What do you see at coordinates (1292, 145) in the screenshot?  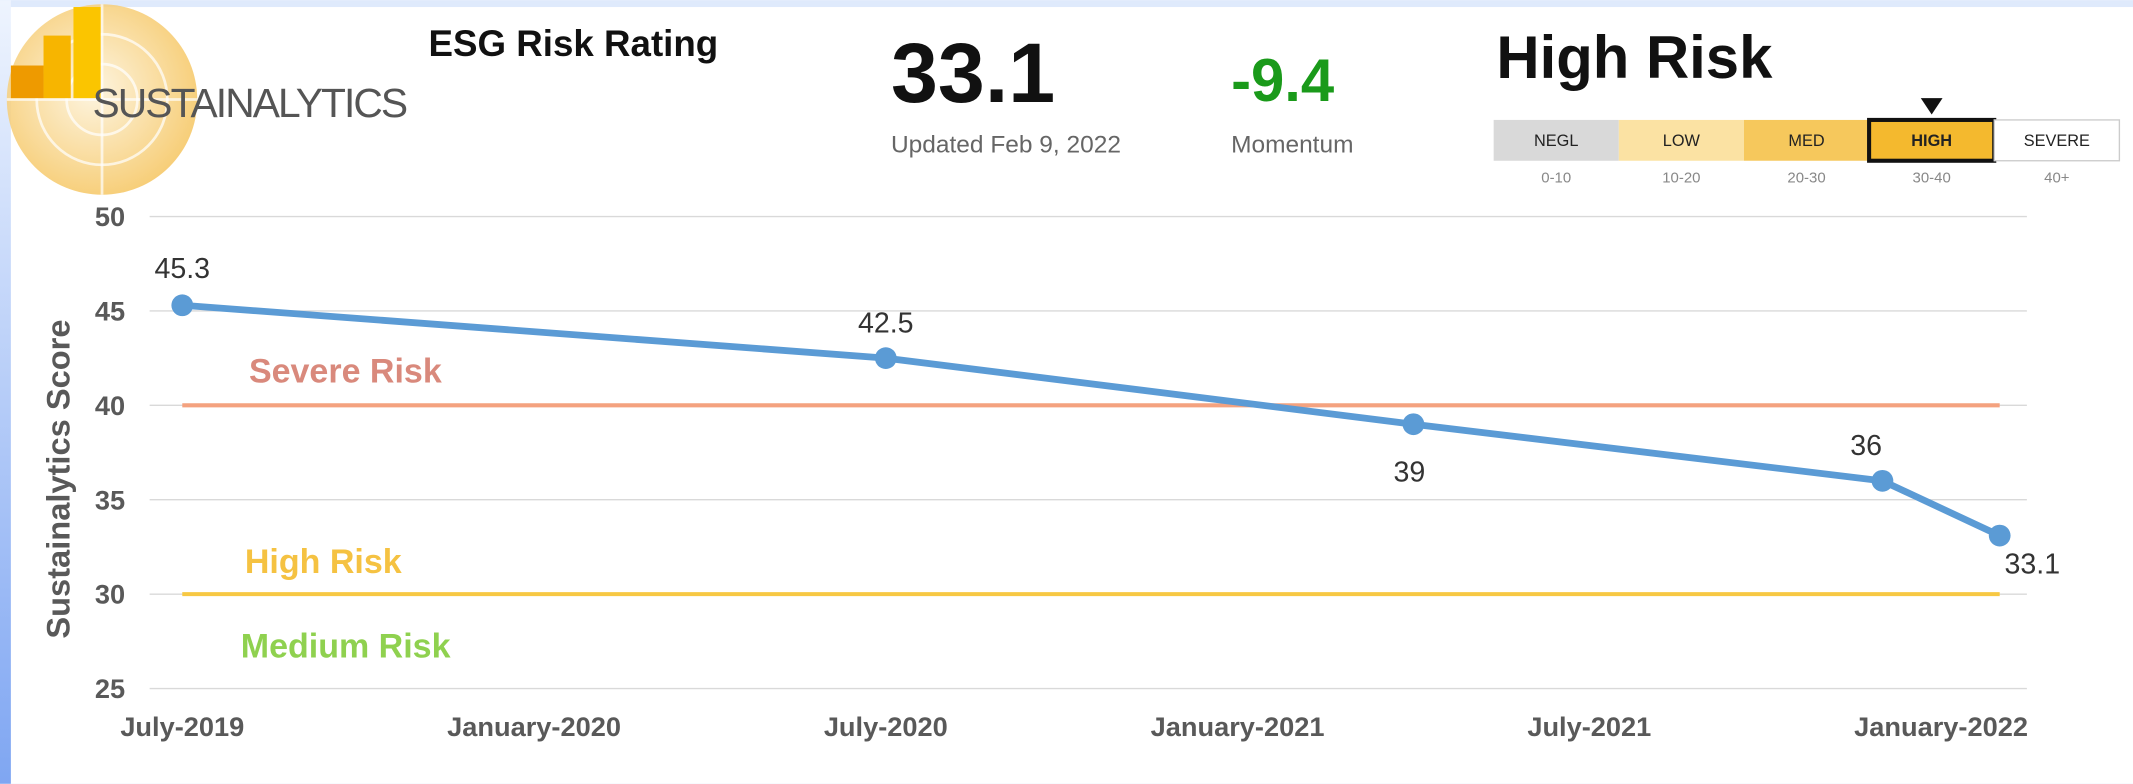 I see `momentum-label: Momentum` at bounding box center [1292, 145].